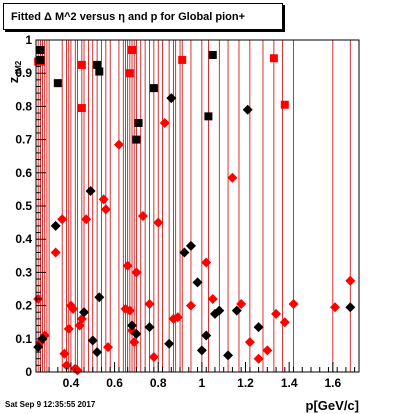 The height and width of the screenshot is (414, 400). What do you see at coordinates (13, 79) in the screenshot?
I see `y-axis-label-main: z` at bounding box center [13, 79].